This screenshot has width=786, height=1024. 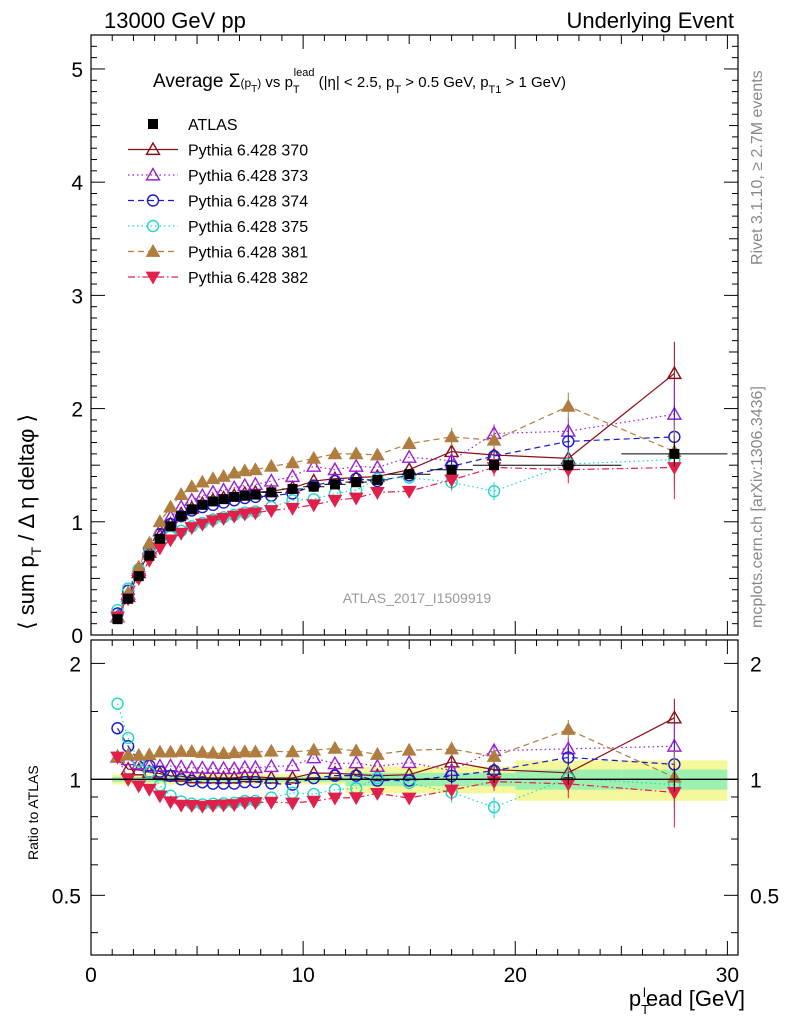 I want to click on y-axis-label: ⟨ sum pT / Δ η deltaφ ⟩, so click(x=29, y=522).